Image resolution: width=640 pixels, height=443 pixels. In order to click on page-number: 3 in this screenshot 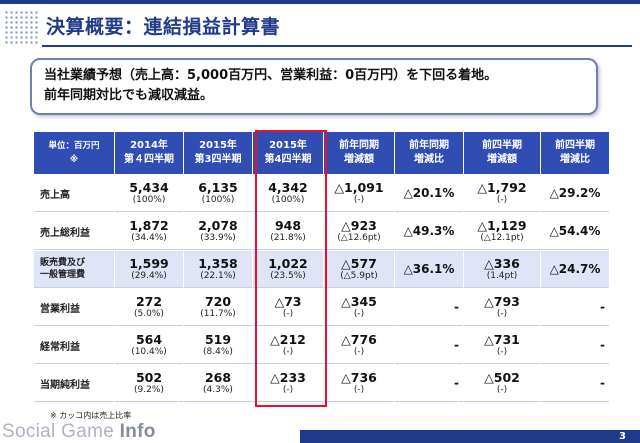, I will do `click(622, 436)`.